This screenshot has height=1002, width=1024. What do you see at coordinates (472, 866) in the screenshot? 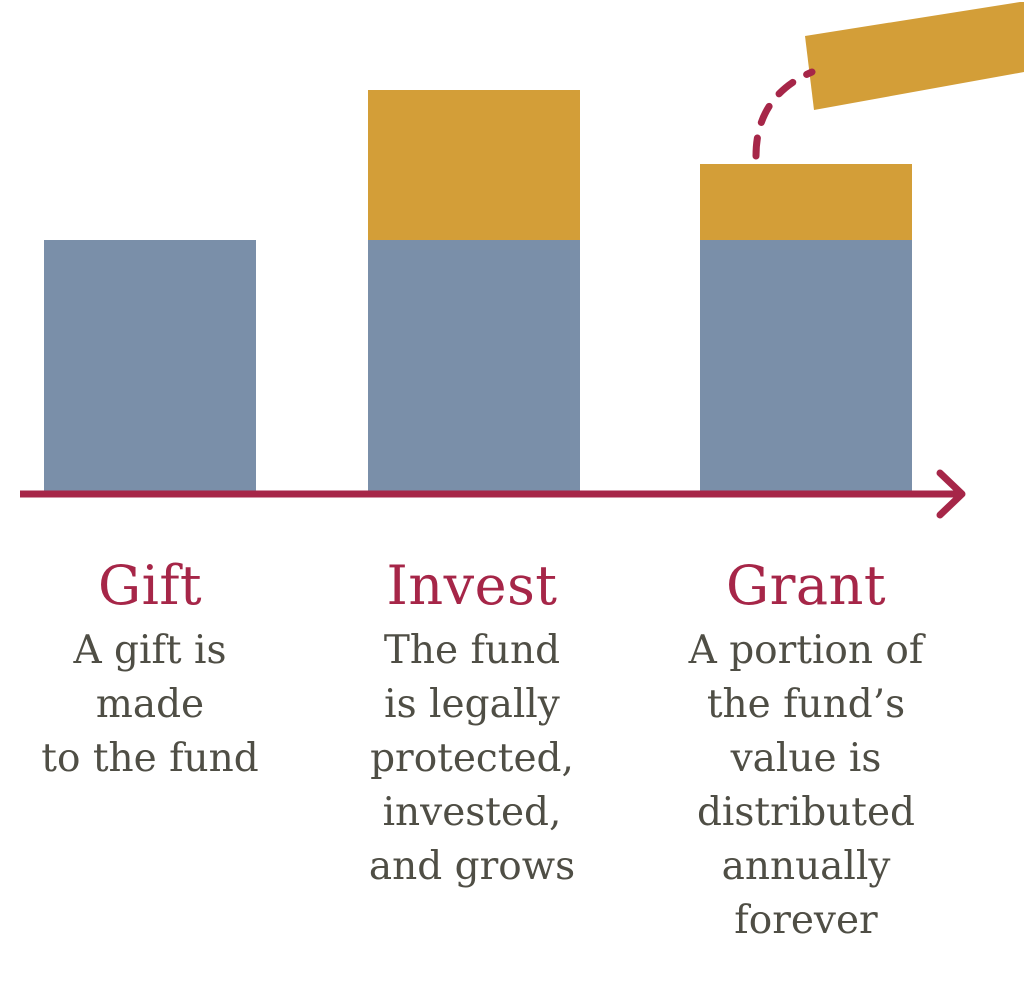
I see `step-invest-line: and grows` at bounding box center [472, 866].